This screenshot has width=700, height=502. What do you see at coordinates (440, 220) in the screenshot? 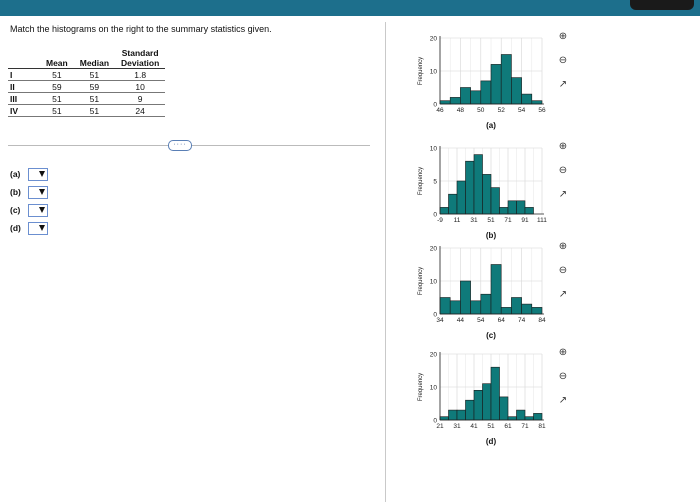
I see `x-tick-label: -9` at bounding box center [440, 220].